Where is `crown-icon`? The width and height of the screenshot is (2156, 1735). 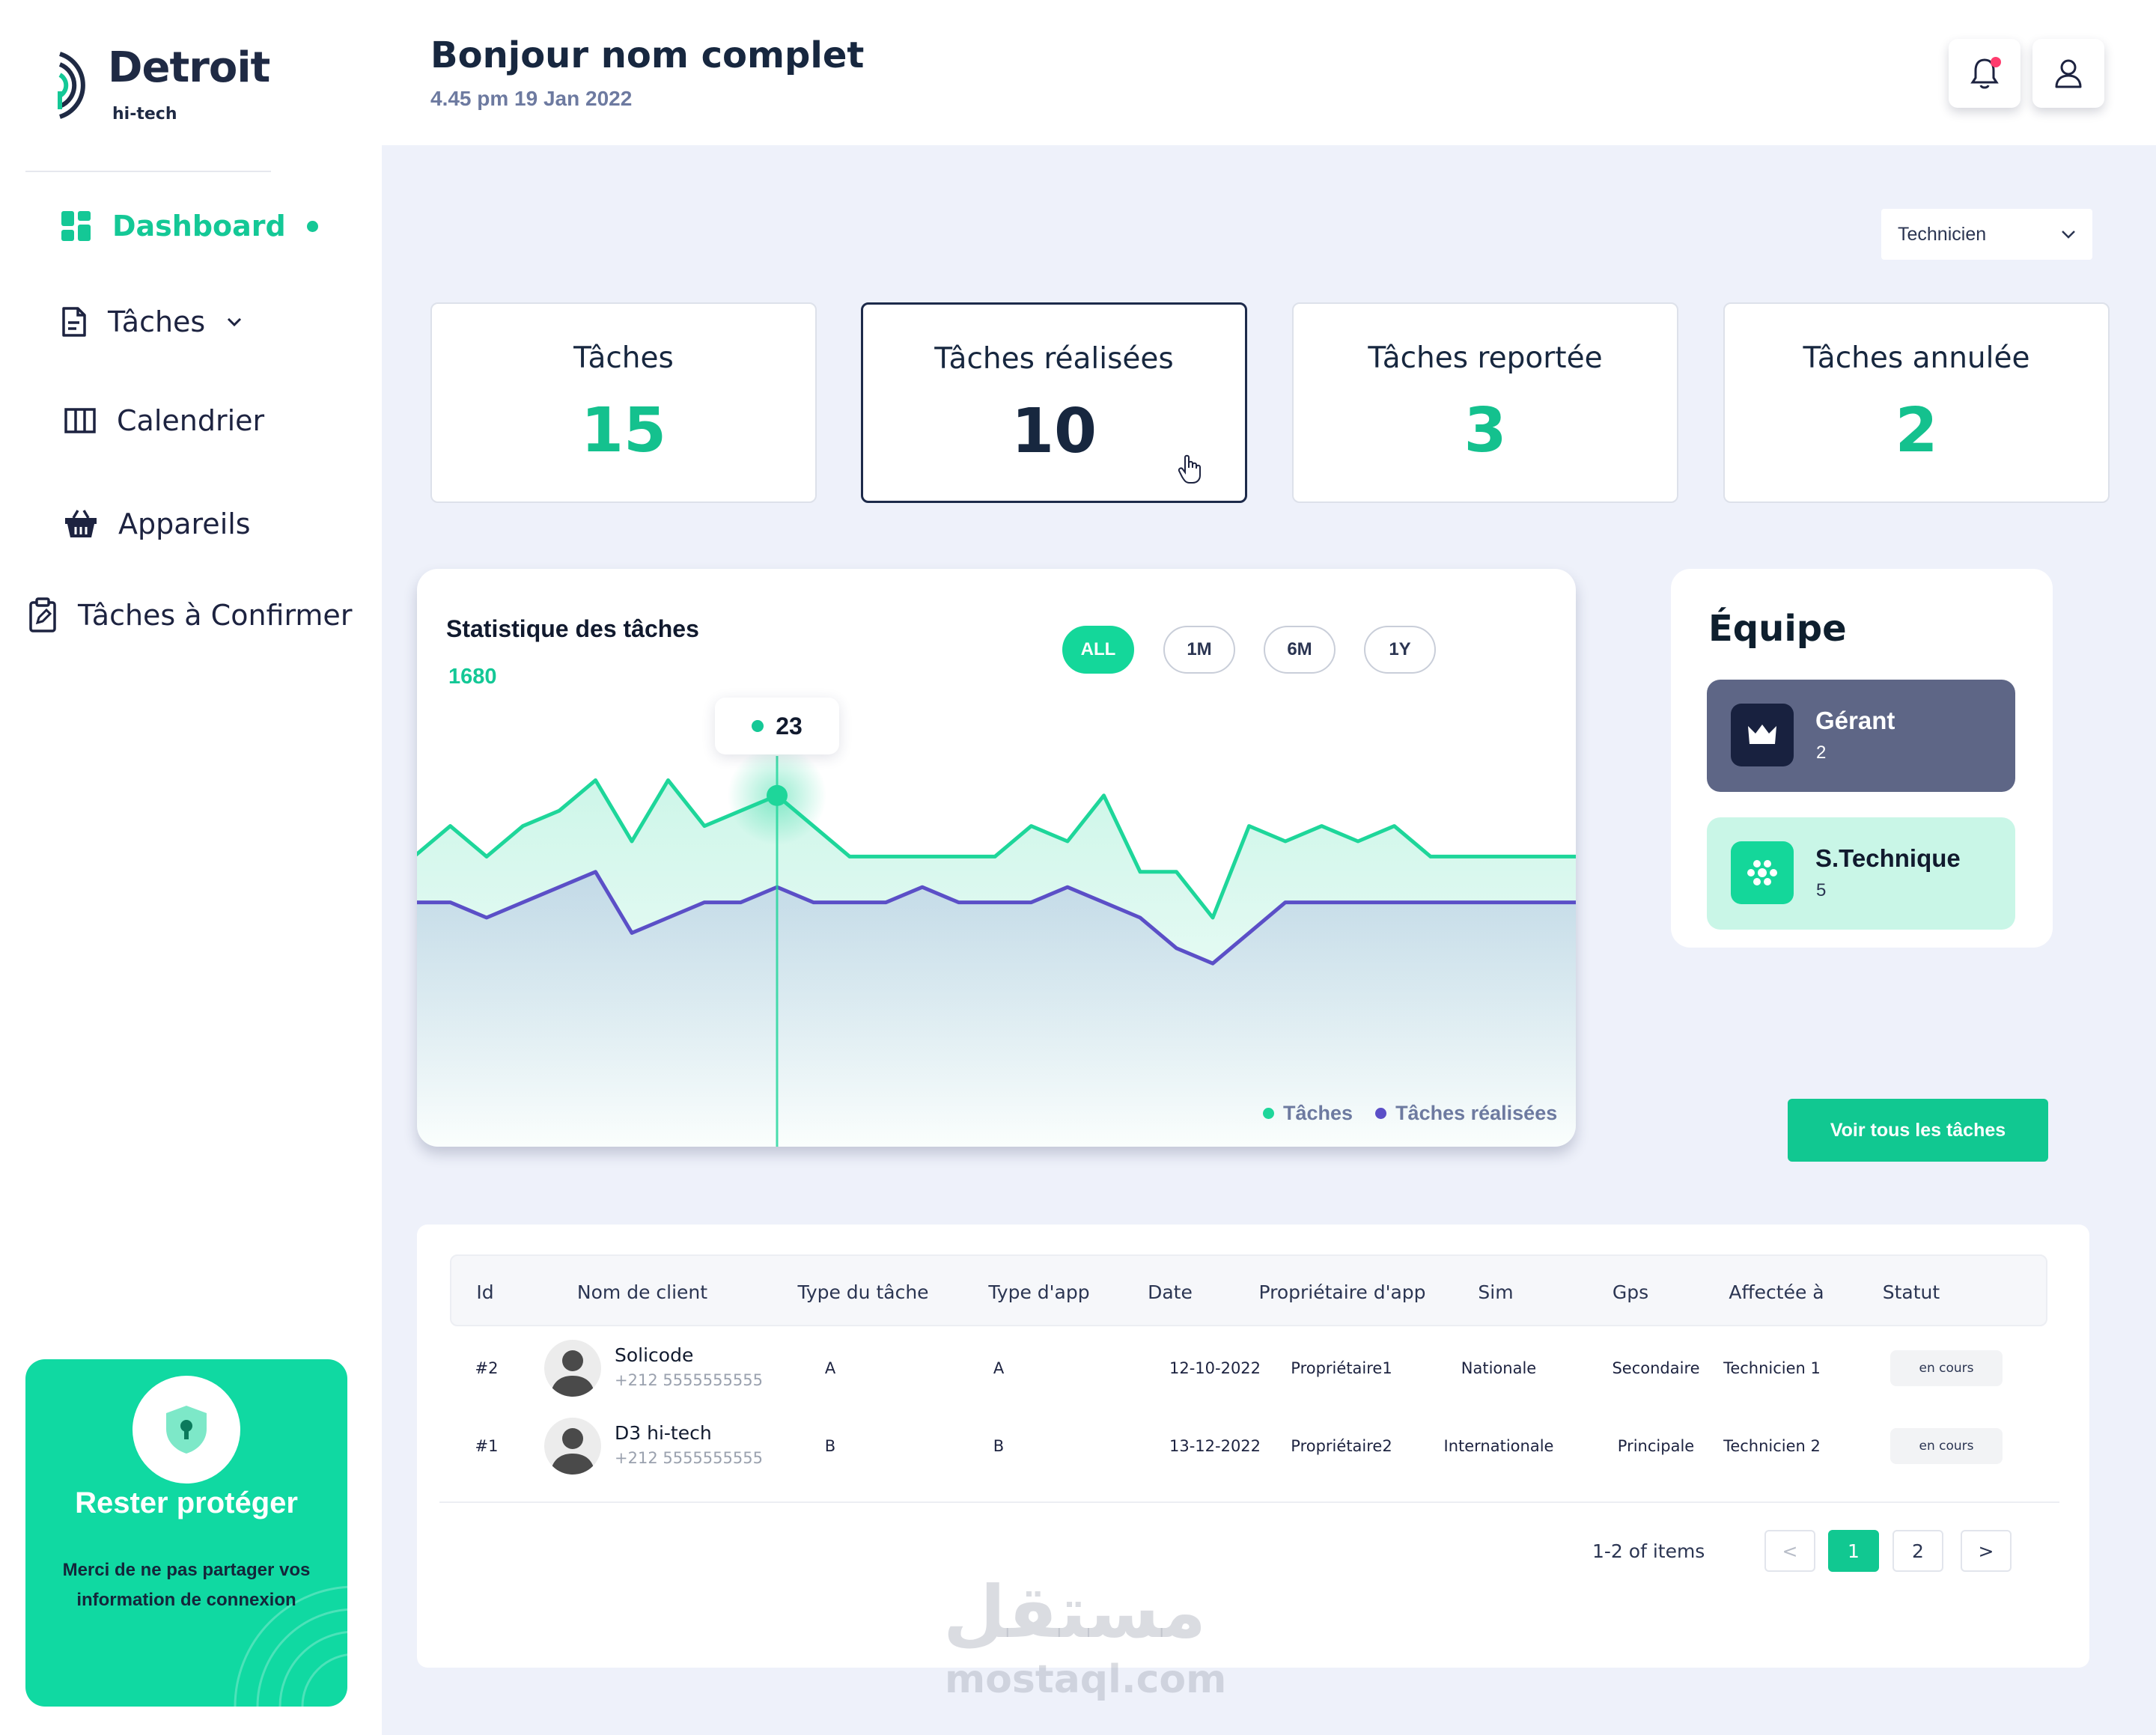
crown-icon is located at coordinates (1762, 734).